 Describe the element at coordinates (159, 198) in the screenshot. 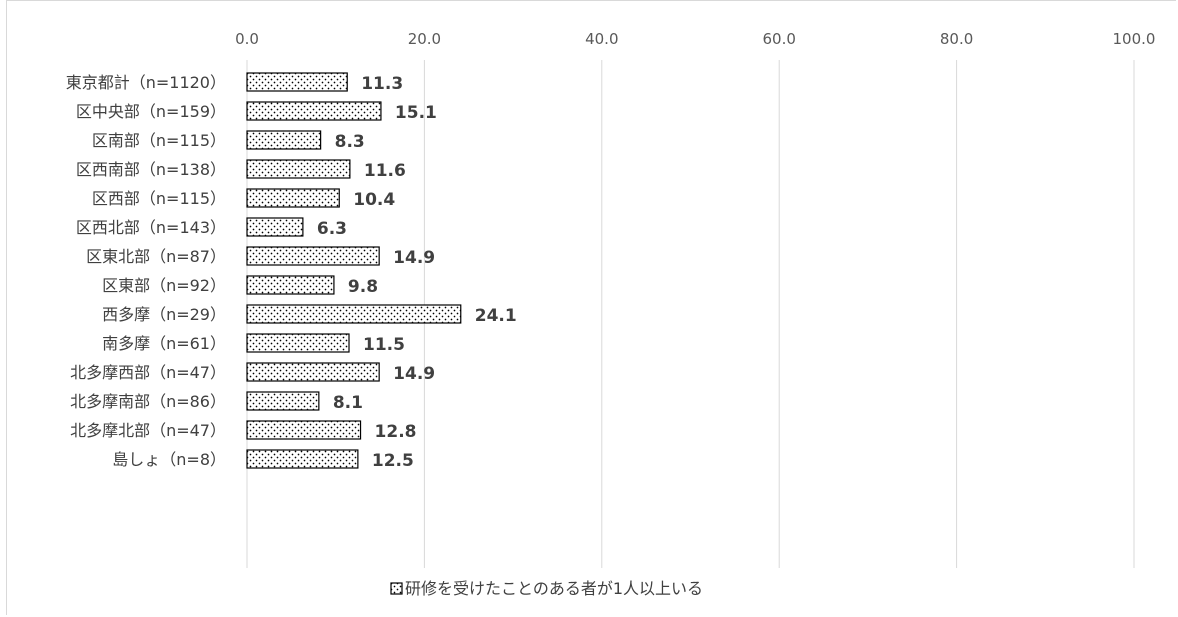

I see `category-label: 区西部（n=115）` at that location.